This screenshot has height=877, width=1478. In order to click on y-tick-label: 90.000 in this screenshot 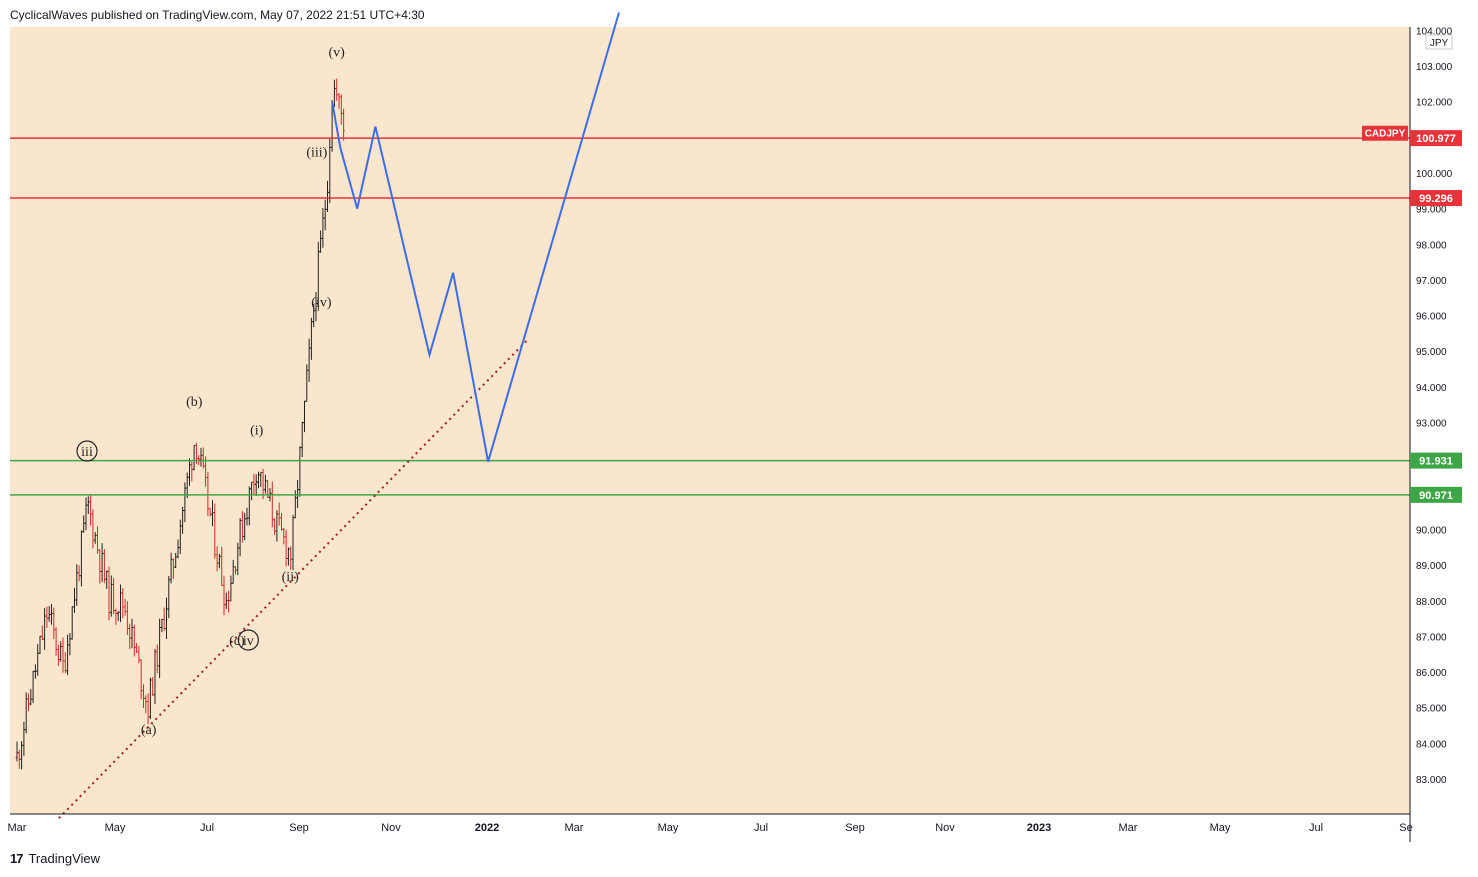, I will do `click(1431, 530)`.